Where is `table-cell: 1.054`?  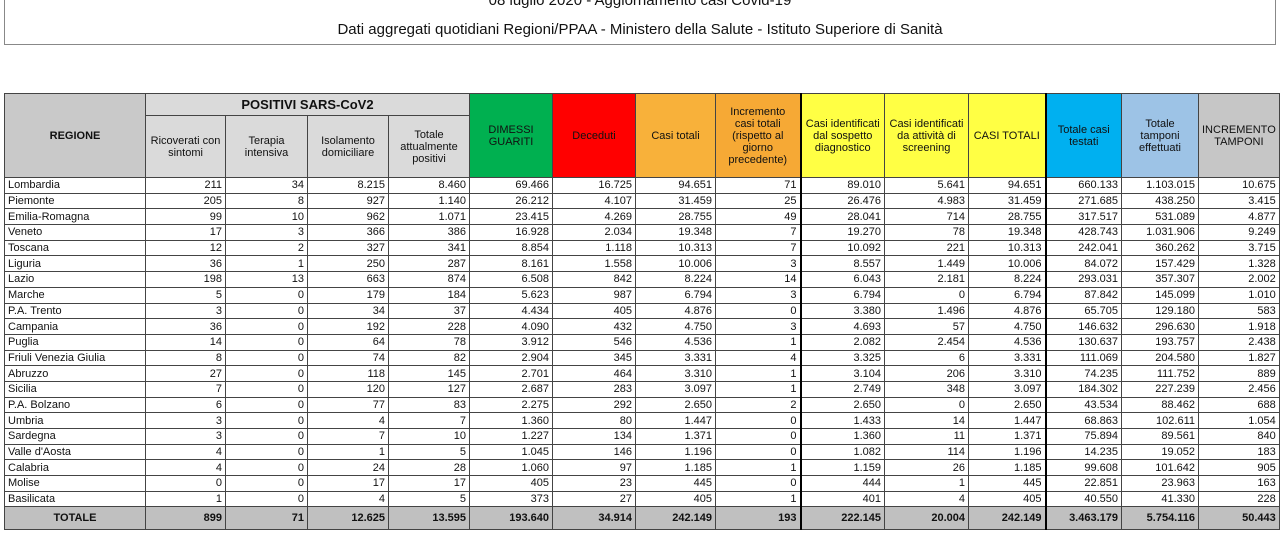 table-cell: 1.054 is located at coordinates (1239, 420).